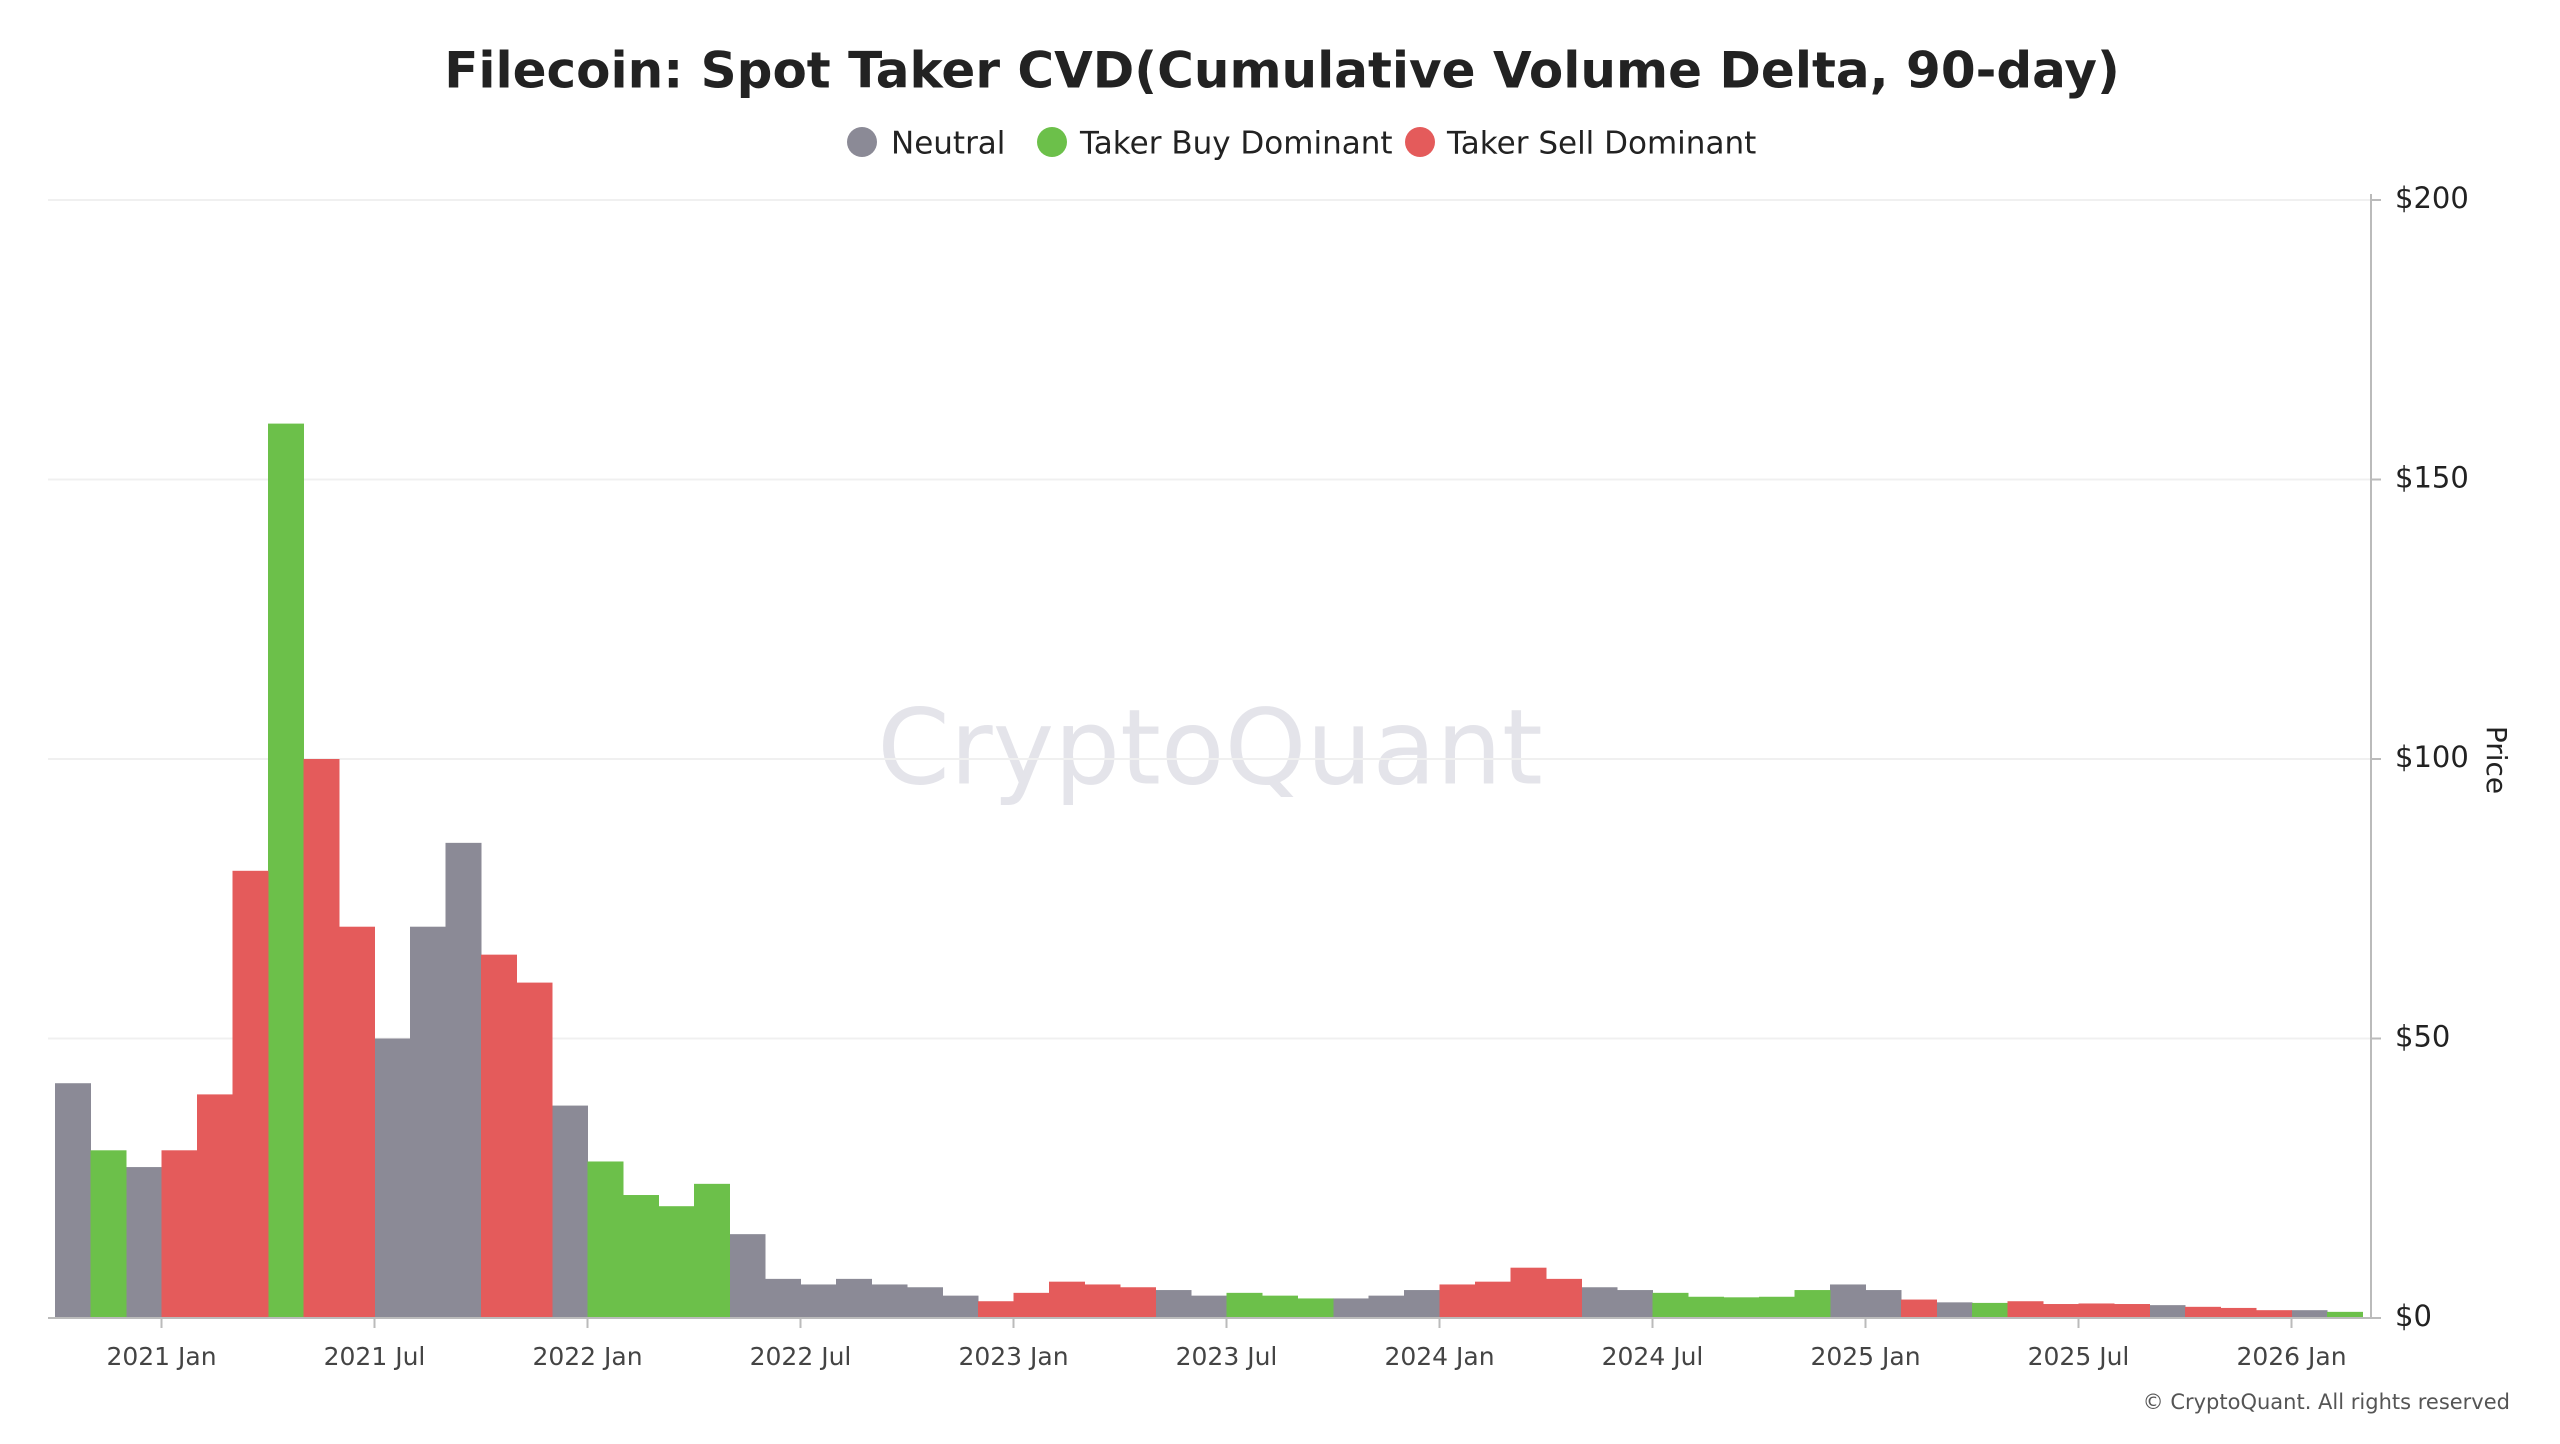 The height and width of the screenshot is (1444, 2560). Describe the element at coordinates (2432, 757) in the screenshot. I see `y-tick-label: $100` at that location.